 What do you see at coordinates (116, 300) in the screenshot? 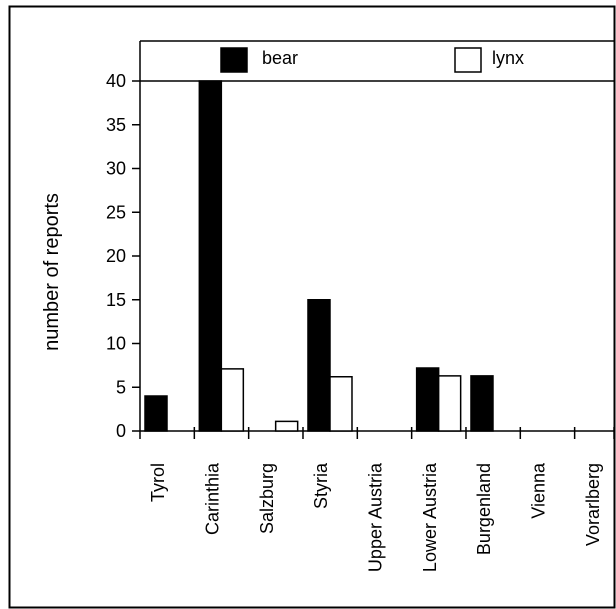
I see `y-tick-label: 15` at bounding box center [116, 300].